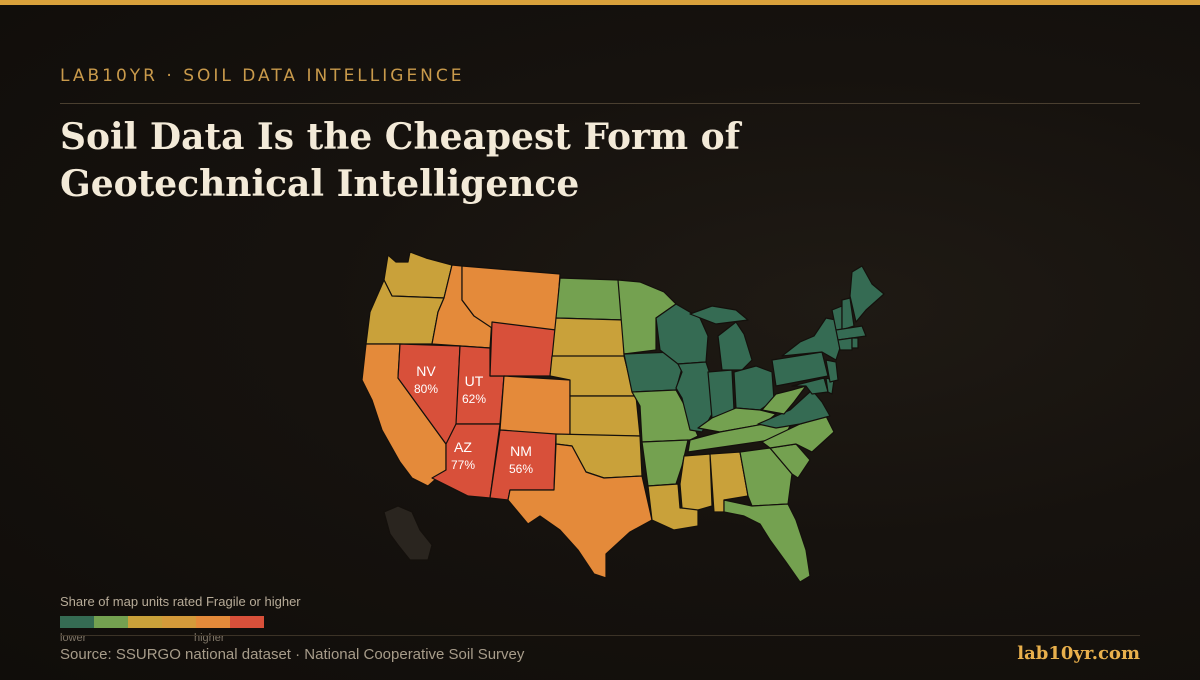  I want to click on legend-color-ramp, so click(162, 622).